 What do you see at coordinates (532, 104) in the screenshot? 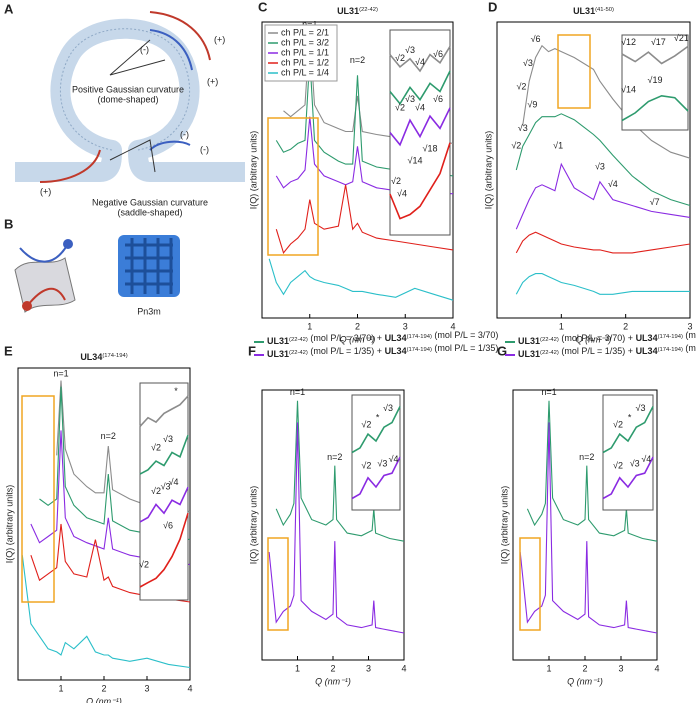
I see `peak-label: √9` at bounding box center [532, 104].